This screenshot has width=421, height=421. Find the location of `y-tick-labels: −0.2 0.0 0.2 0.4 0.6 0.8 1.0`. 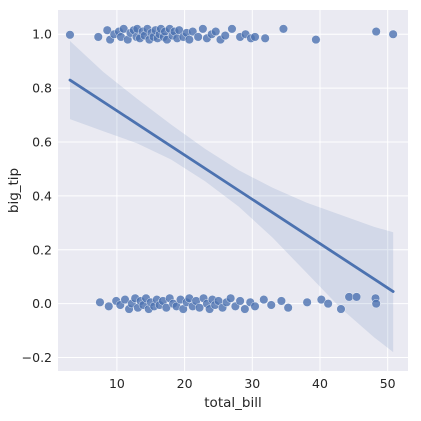

y-tick-labels: −0.2 0.0 0.2 0.4 0.6 0.8 1.0 is located at coordinates (37, 196).